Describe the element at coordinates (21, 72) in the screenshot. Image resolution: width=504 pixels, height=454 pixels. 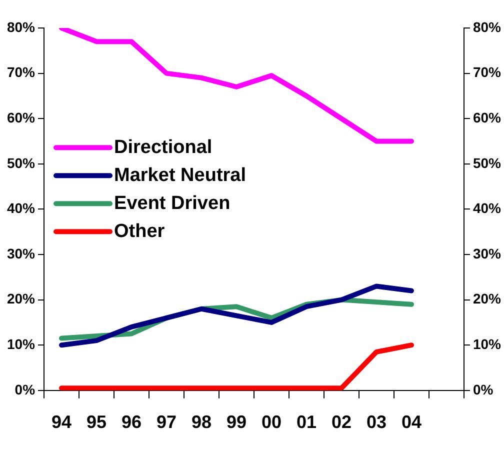
I see `y-tick-label: 70%` at that location.